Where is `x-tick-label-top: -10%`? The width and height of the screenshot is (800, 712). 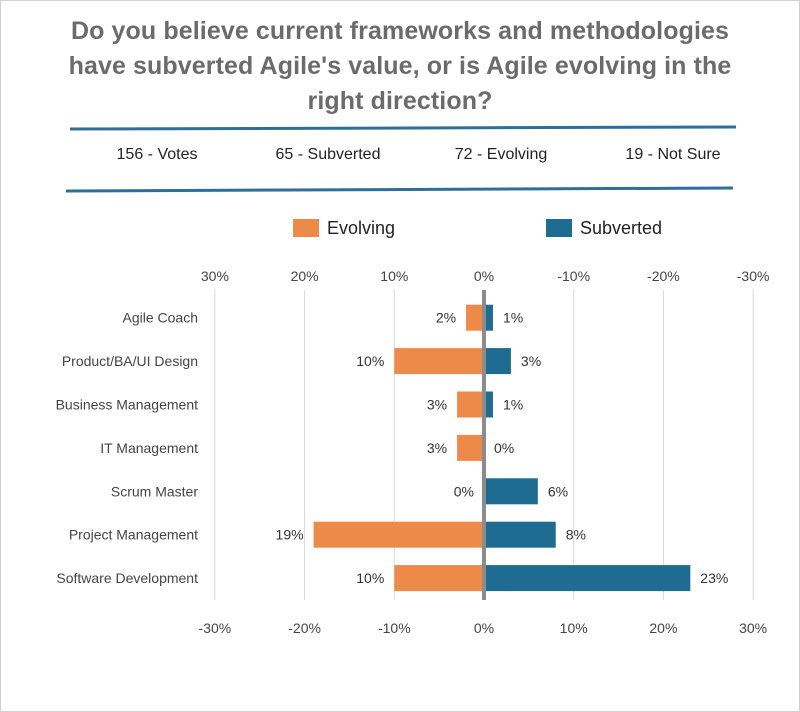
x-tick-label-top: -10% is located at coordinates (573, 276).